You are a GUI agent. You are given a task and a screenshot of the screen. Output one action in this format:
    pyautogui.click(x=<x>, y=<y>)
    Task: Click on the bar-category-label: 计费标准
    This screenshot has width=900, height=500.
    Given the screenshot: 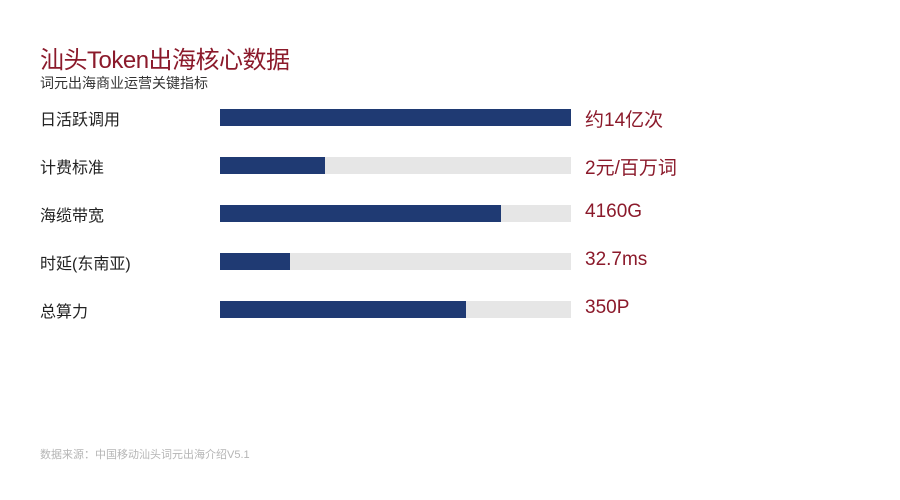 What is the action you would take?
    pyautogui.click(x=72, y=168)
    